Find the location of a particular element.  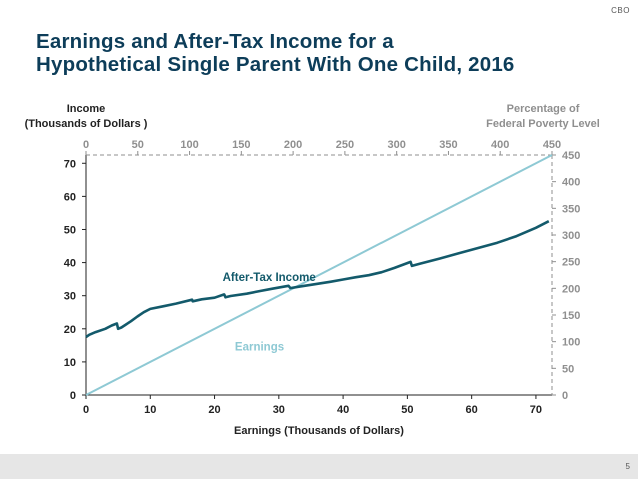

top-tick-label: 300 is located at coordinates (396, 145).